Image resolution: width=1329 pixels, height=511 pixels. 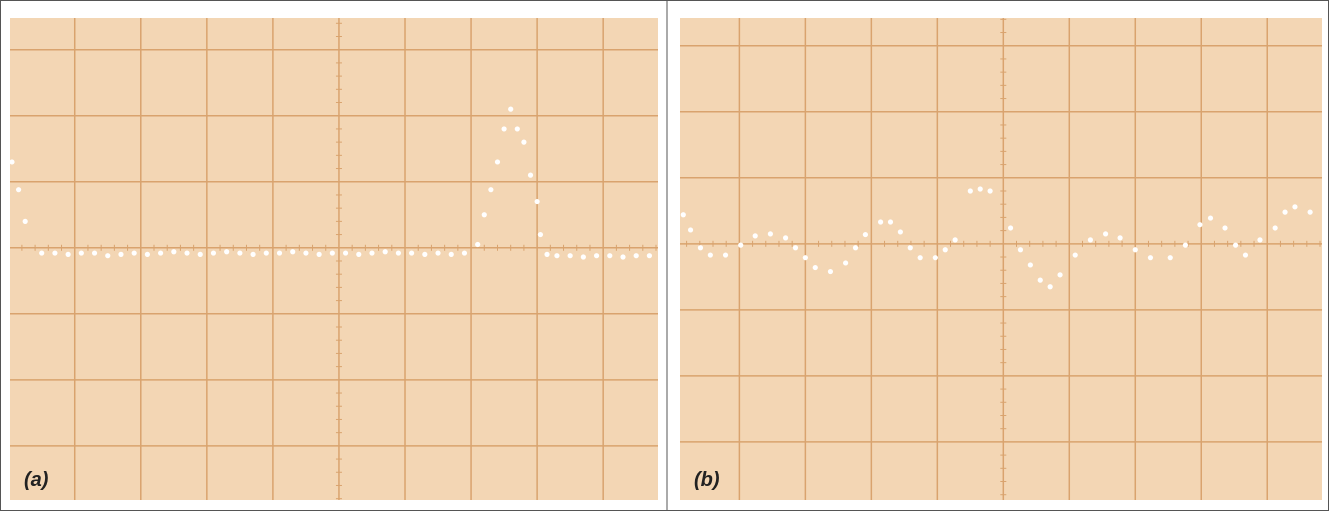 I want to click on panel-label: (a), so click(x=36, y=480).